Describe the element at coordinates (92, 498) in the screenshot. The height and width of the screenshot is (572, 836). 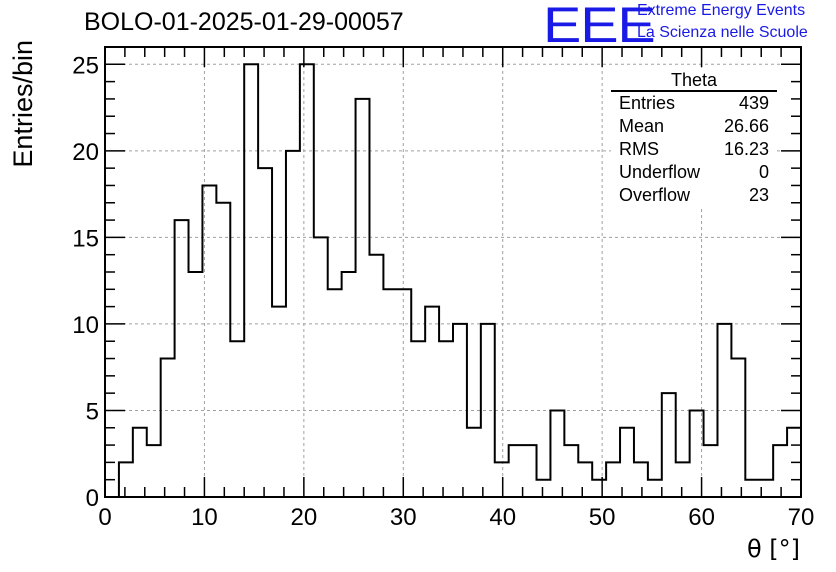
I see `y-tick-label: 0` at that location.